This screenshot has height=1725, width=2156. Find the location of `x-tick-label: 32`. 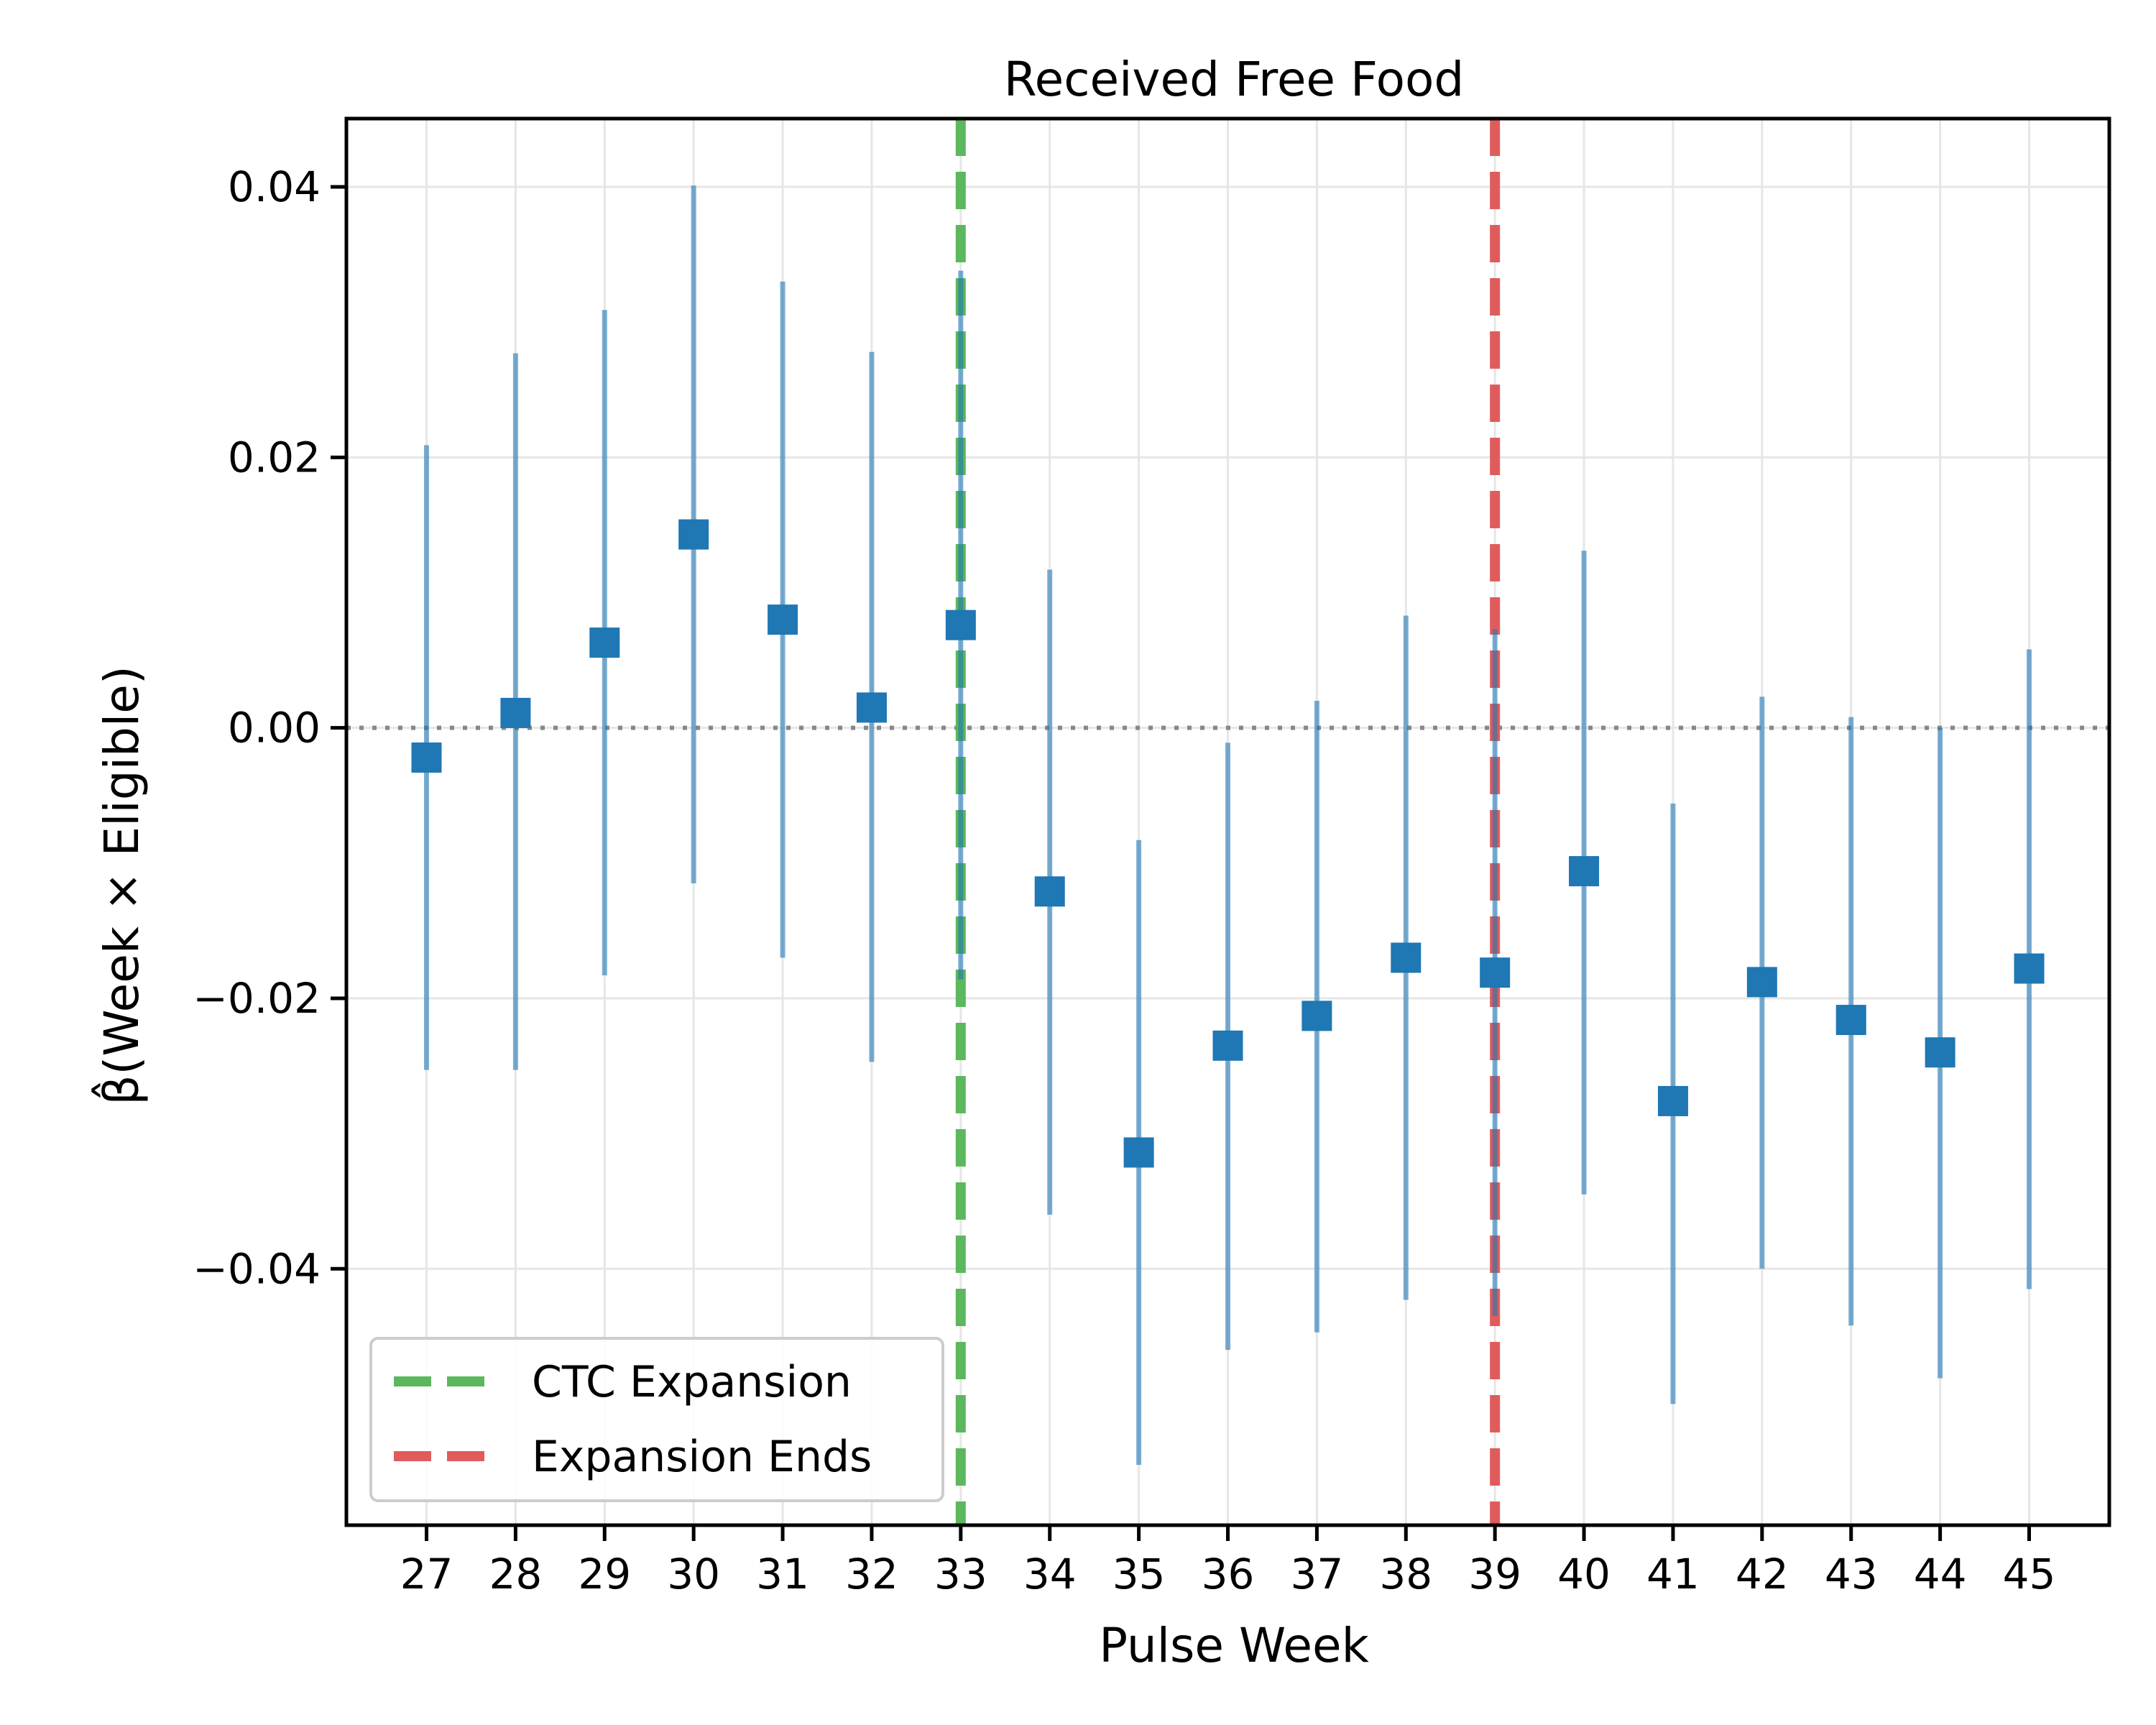

x-tick-label: 32 is located at coordinates (871, 1574).